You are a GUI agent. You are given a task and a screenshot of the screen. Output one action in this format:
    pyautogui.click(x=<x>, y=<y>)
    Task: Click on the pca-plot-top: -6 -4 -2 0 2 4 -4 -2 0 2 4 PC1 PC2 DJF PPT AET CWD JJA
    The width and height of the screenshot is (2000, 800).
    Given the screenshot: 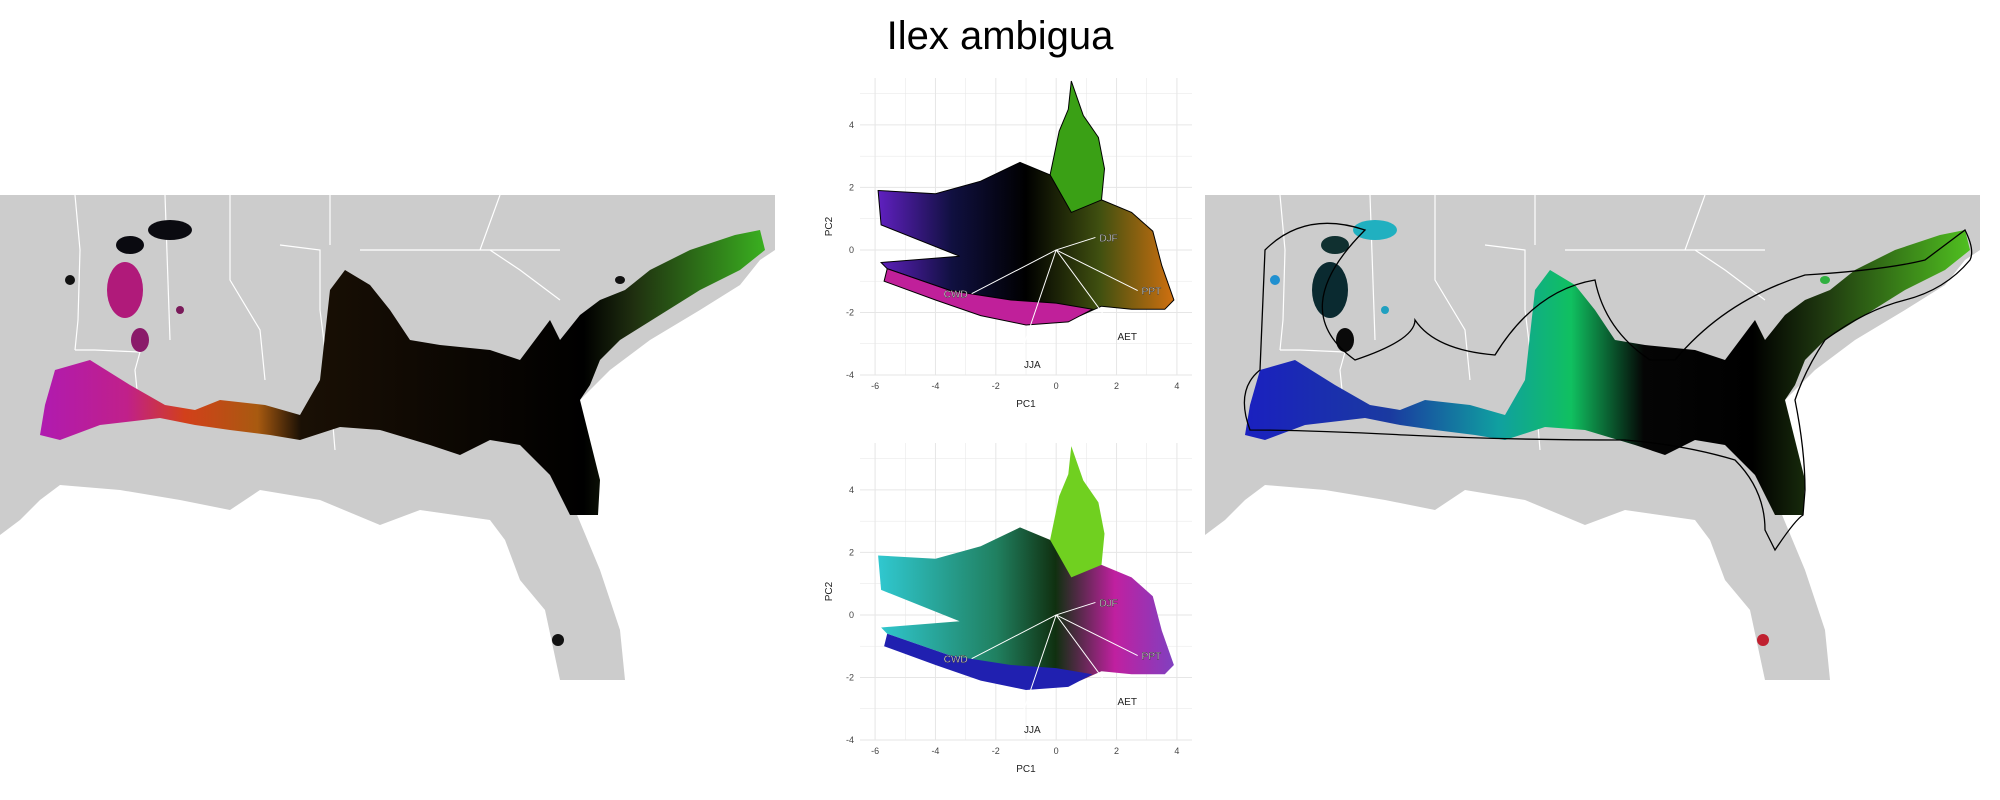 What is the action you would take?
    pyautogui.click(x=1008, y=244)
    